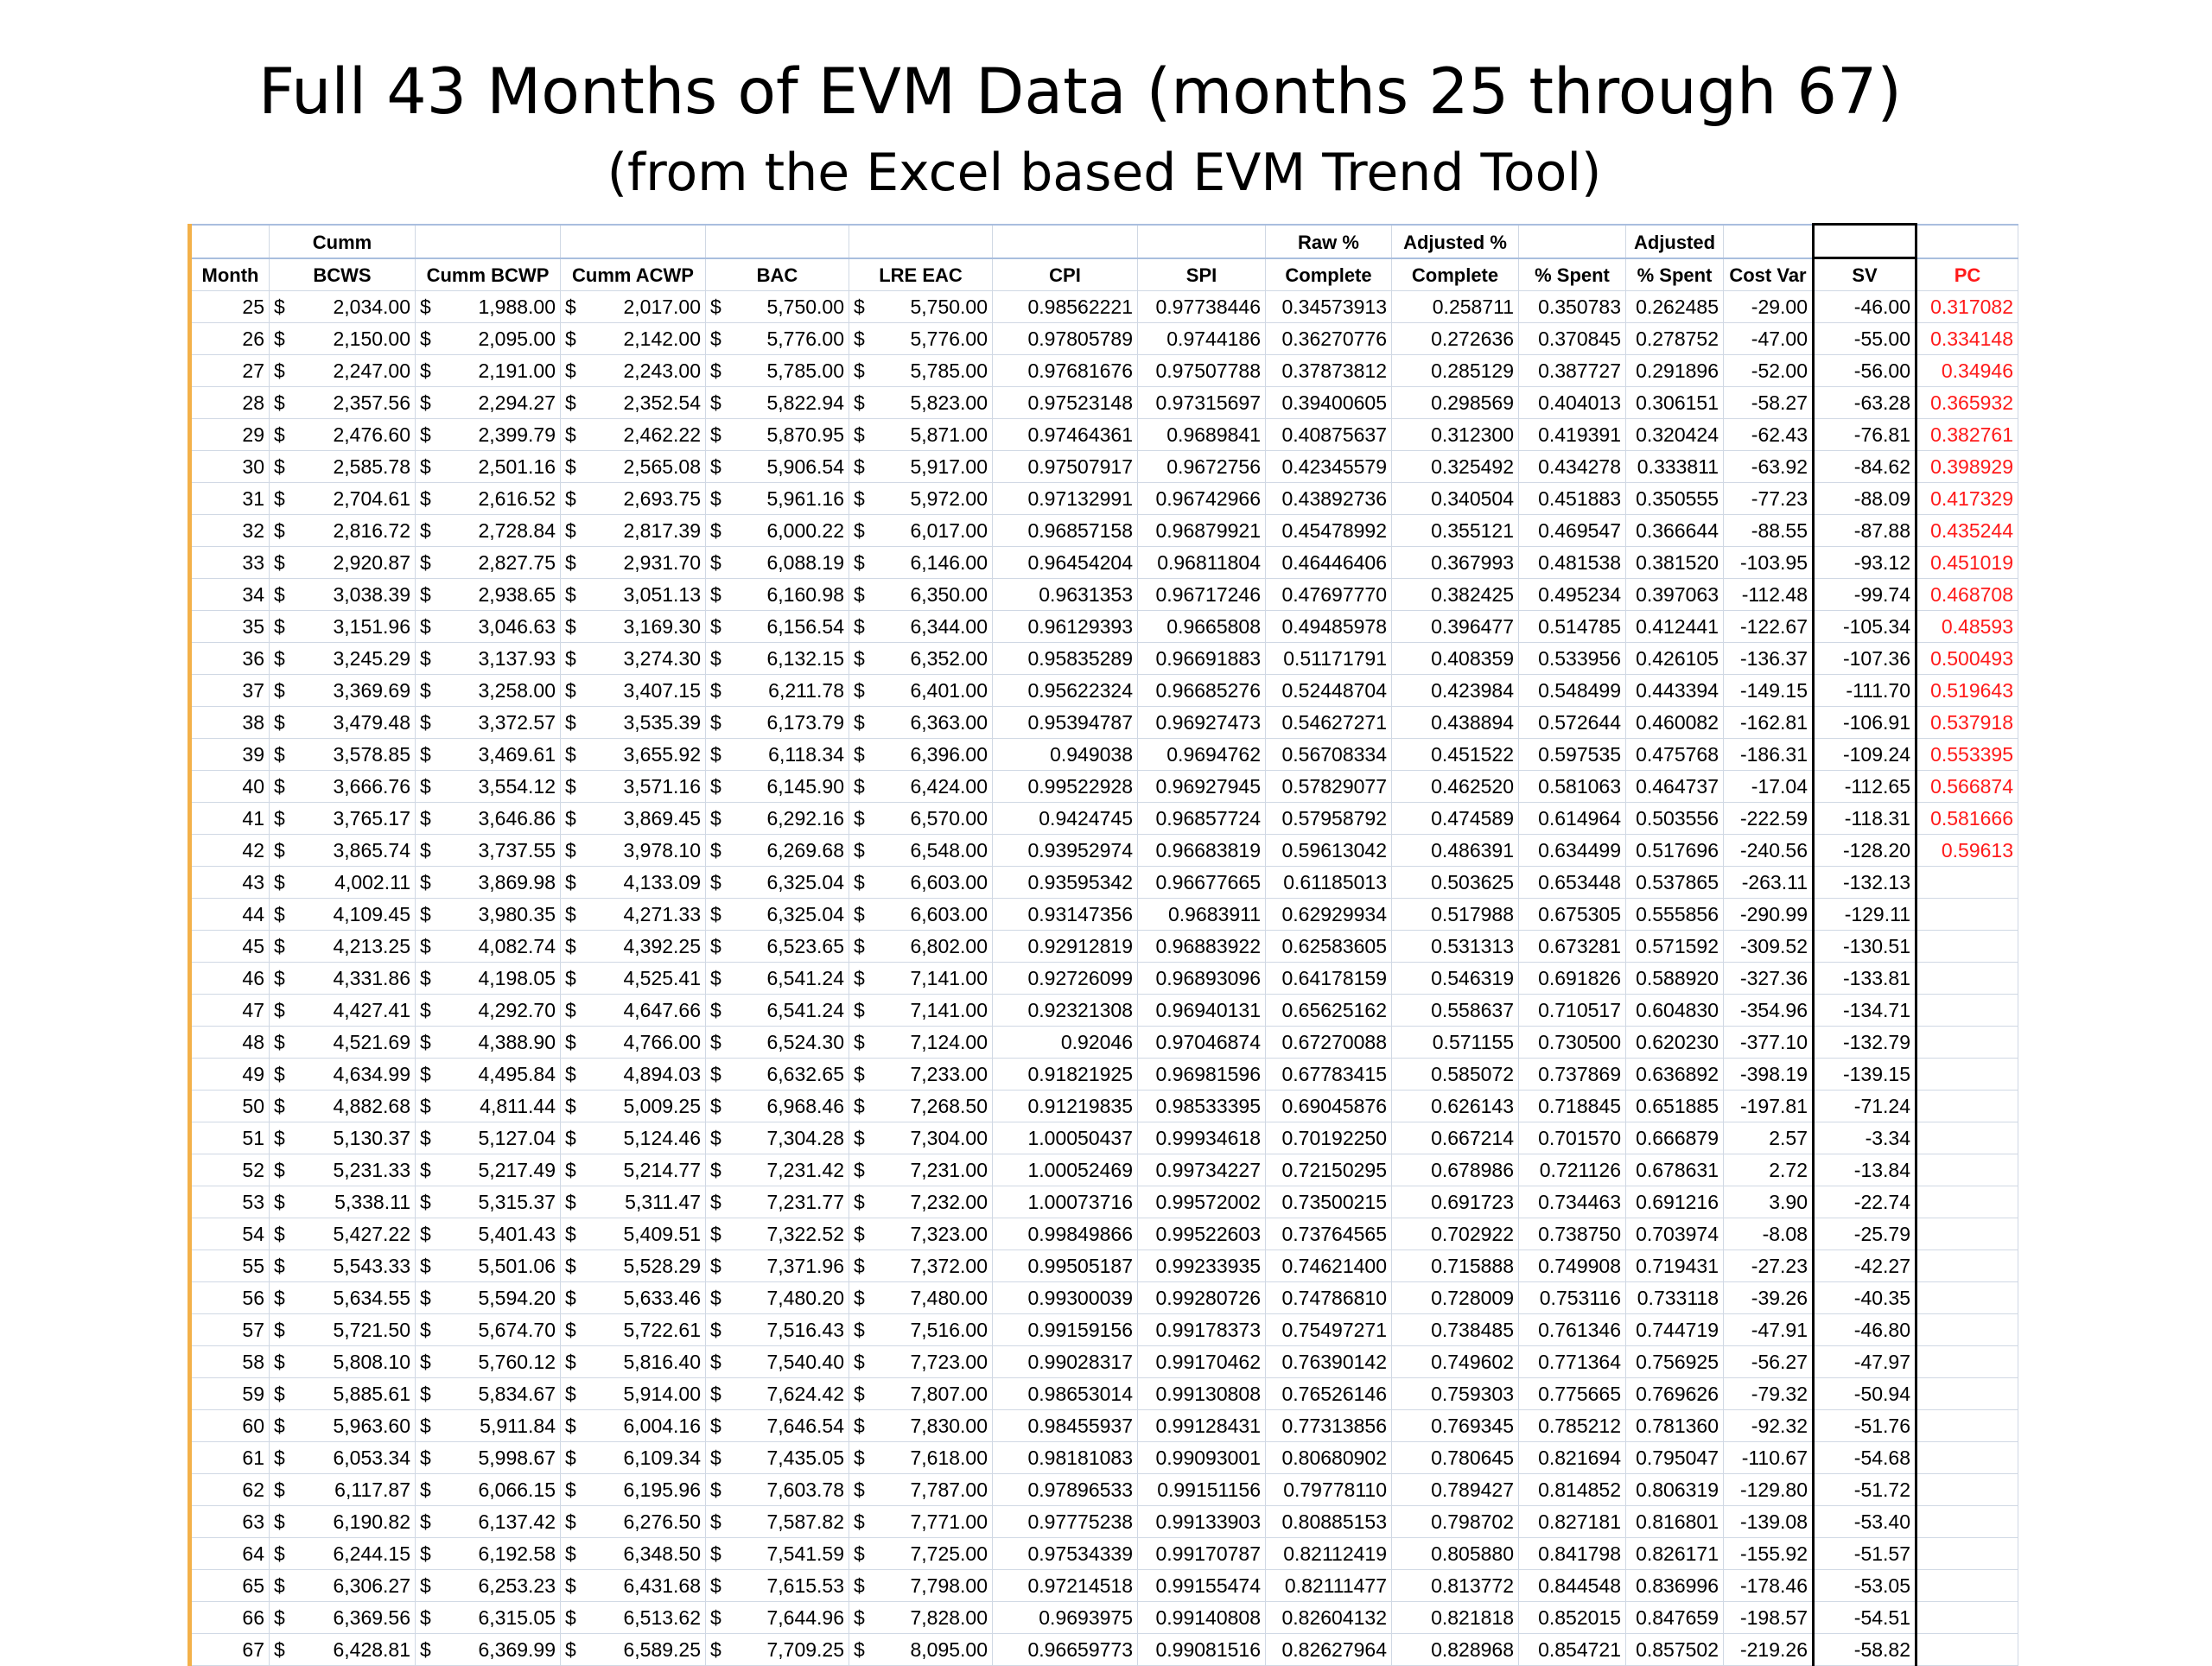 The height and width of the screenshot is (1666, 2212). What do you see at coordinates (1674, 562) in the screenshot?
I see `cell-adjspent: 0.381520` at bounding box center [1674, 562].